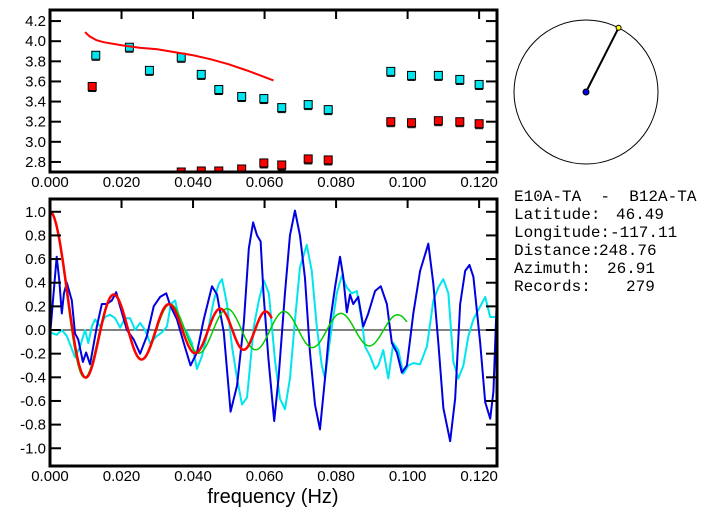  What do you see at coordinates (557, 251) in the screenshot?
I see `distance-label: Distance:` at bounding box center [557, 251].